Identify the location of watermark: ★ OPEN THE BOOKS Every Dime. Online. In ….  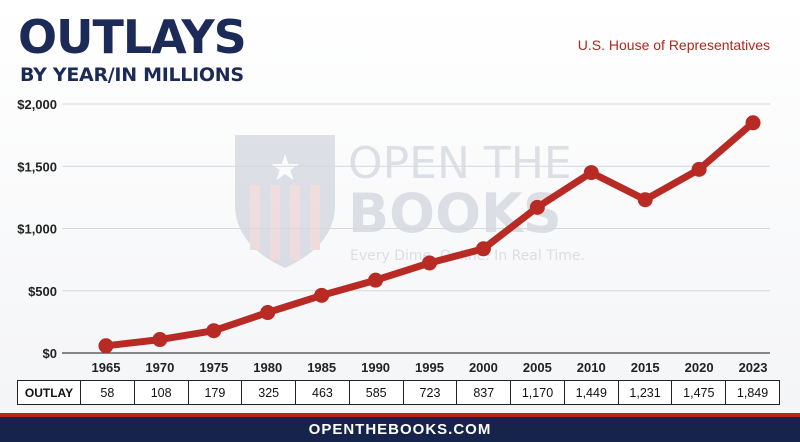
(410, 201).